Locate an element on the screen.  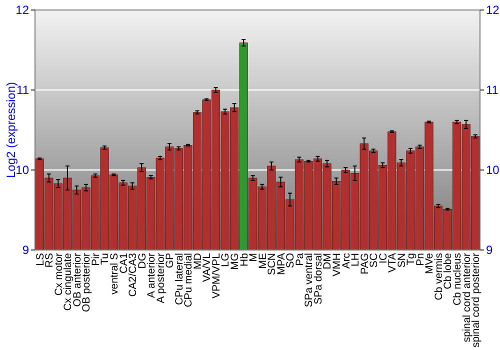
x-tick-label: MG is located at coordinates (235, 261).